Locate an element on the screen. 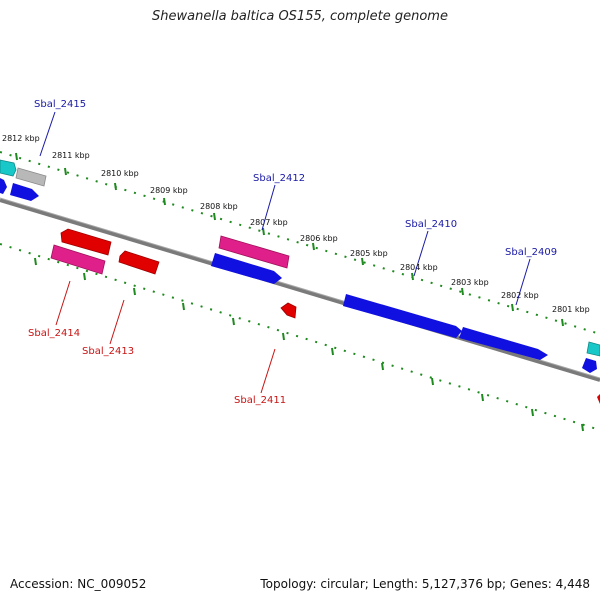 The height and width of the screenshot is (600, 600). accession-text: Accession: NC_009052 is located at coordinates (78, 584).